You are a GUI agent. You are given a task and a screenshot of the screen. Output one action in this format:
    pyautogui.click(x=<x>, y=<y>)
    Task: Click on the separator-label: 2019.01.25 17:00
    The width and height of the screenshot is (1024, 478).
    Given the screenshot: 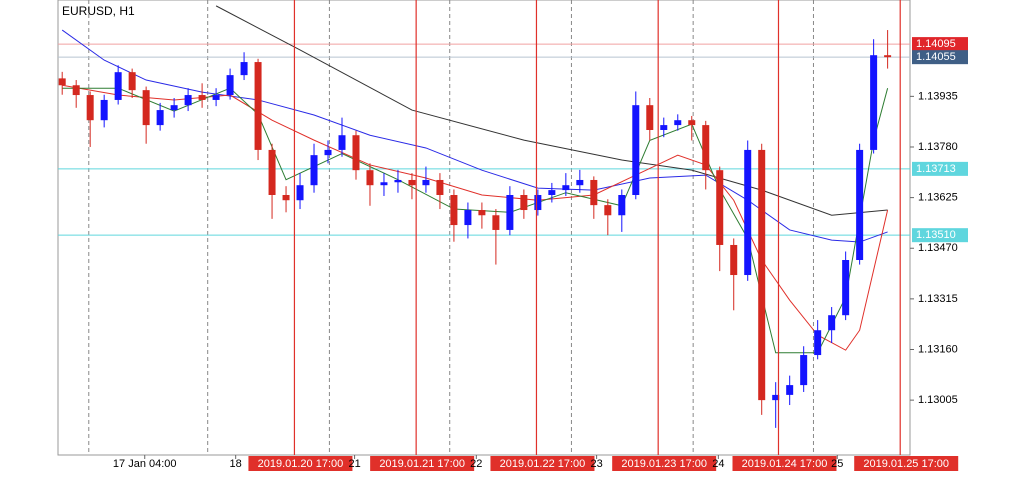 What is the action you would take?
    pyautogui.click(x=906, y=464)
    